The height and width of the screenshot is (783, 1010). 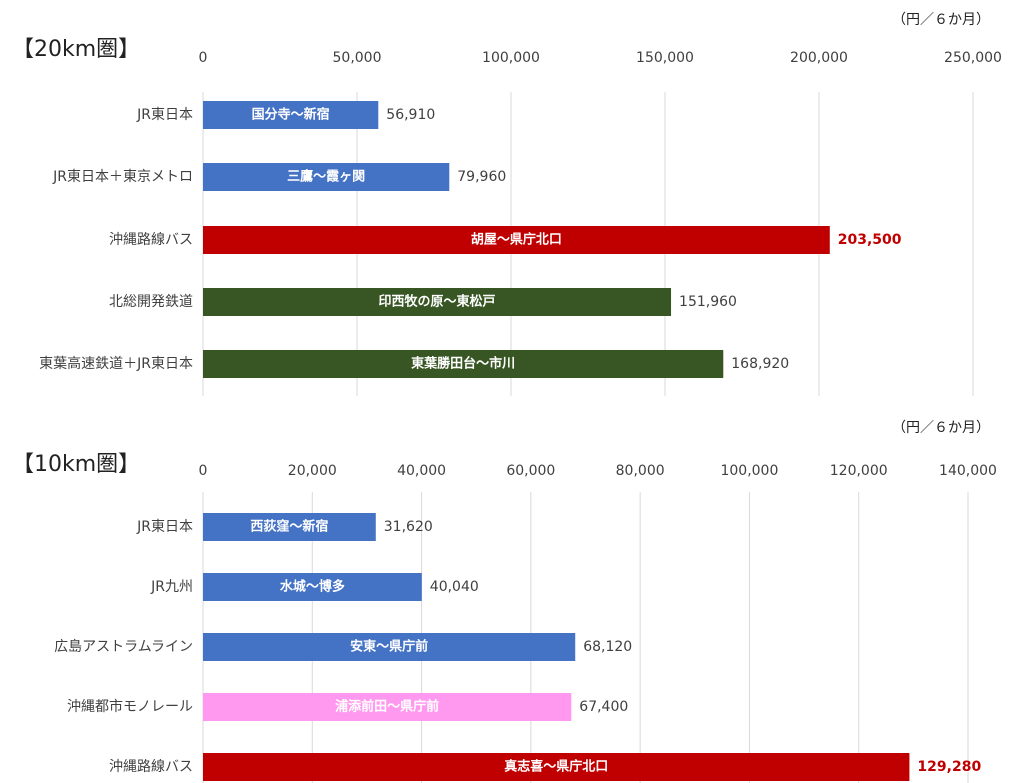 I want to click on chart-title: 【20km圏】, so click(x=76, y=49).